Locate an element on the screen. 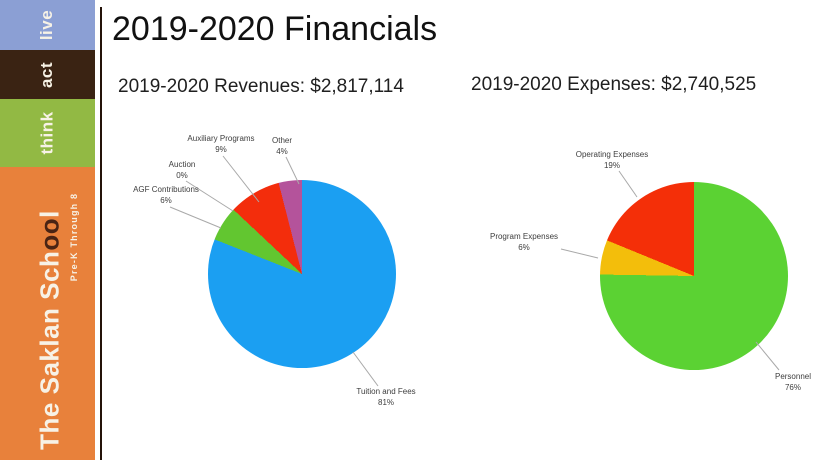  sidebar-block-school: The Saklan School Pre-K Through 8 is located at coordinates (47, 313).